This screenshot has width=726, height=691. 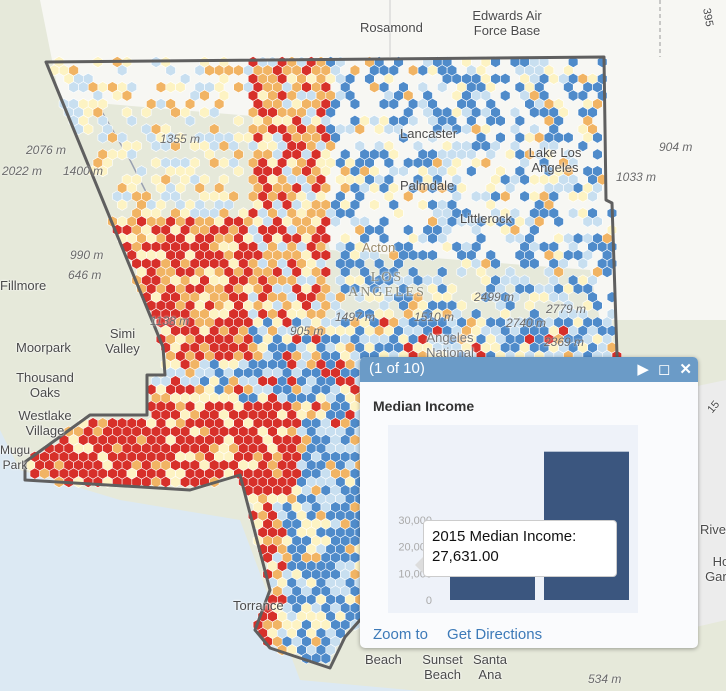 What do you see at coordinates (643, 369) in the screenshot?
I see `next-feature-icon: ▶` at bounding box center [643, 369].